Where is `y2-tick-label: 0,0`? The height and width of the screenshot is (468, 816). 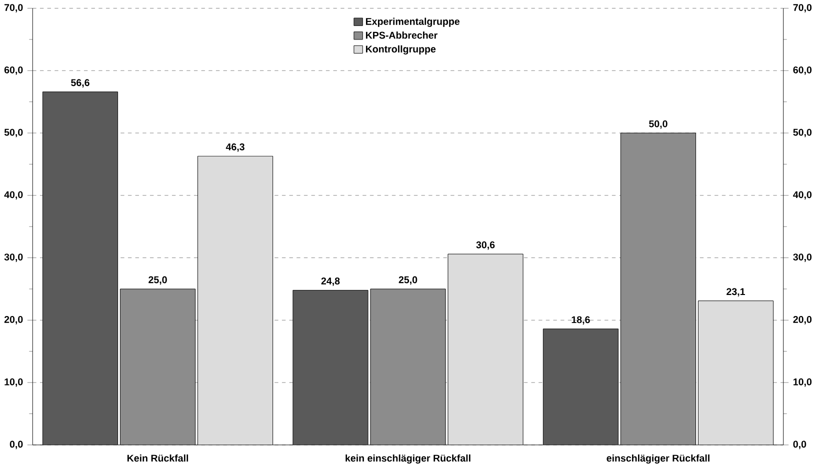 y2-tick-label: 0,0 is located at coordinates (16, 445).